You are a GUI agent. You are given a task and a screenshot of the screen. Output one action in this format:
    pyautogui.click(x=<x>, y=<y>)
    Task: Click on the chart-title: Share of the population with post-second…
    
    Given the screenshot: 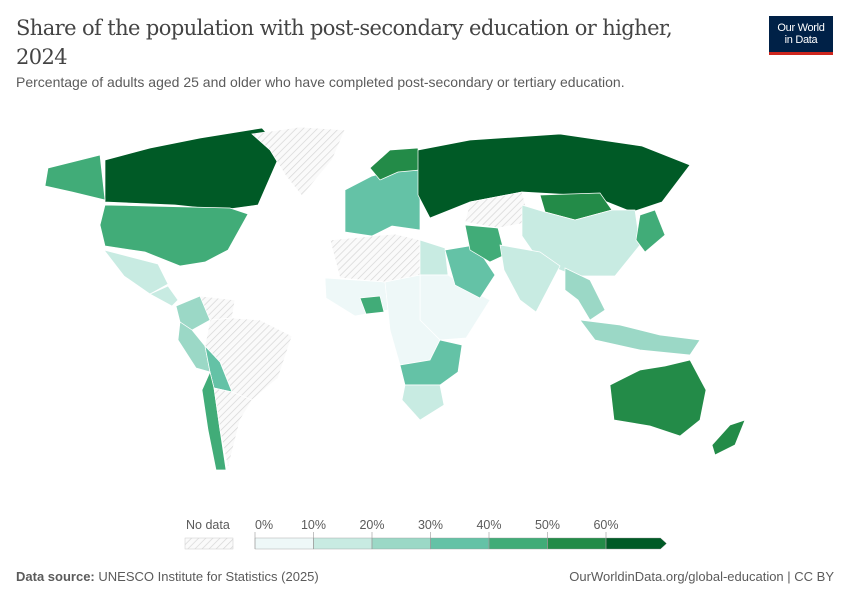 What is the action you would take?
    pyautogui.click(x=344, y=42)
    